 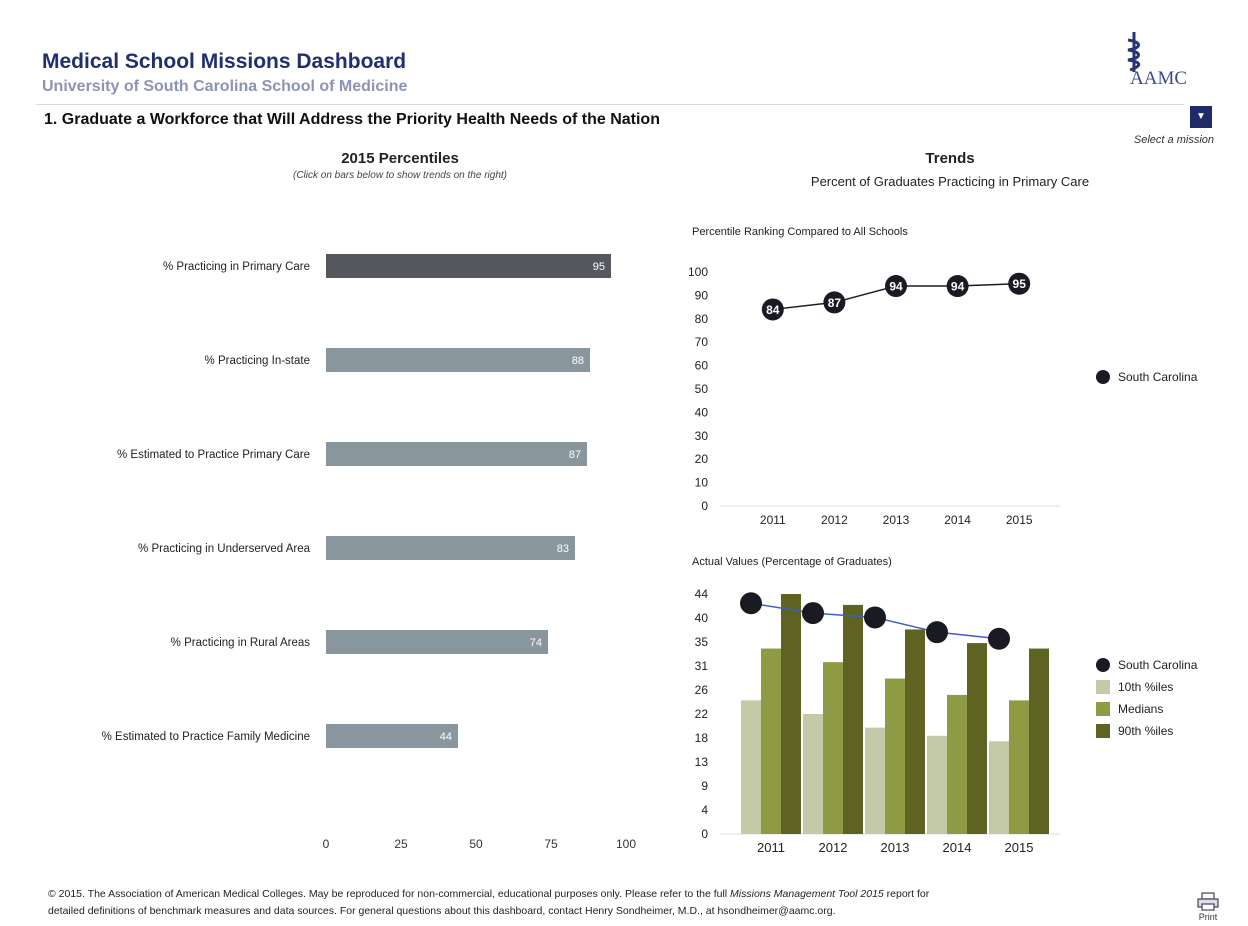 What do you see at coordinates (326, 844) in the screenshot?
I see `x-tick-label: 0` at bounding box center [326, 844].